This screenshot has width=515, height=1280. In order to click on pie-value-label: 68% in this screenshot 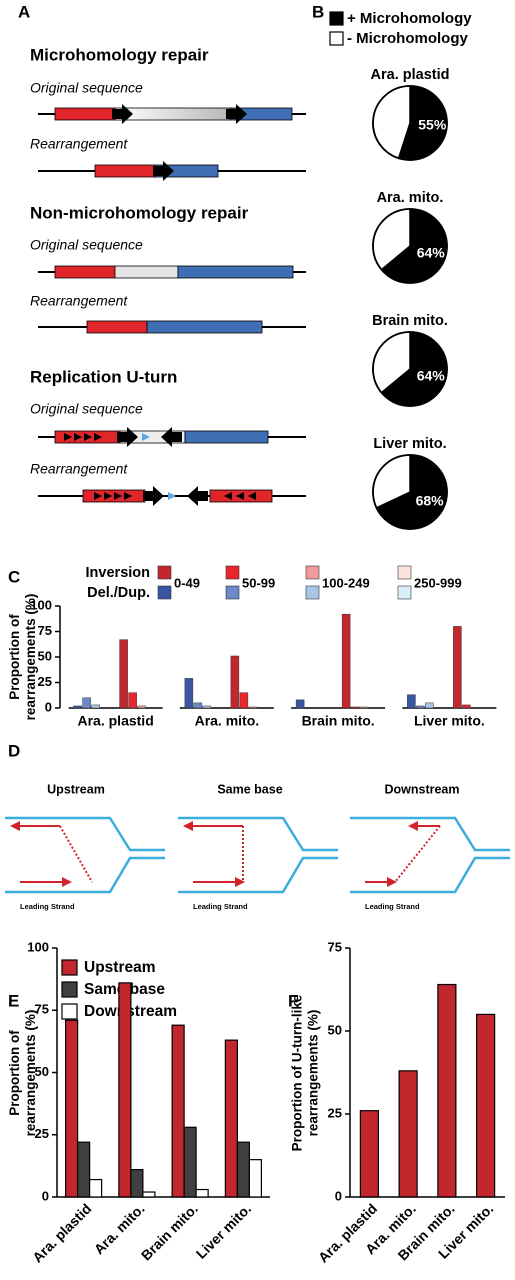, I will do `click(430, 501)`.